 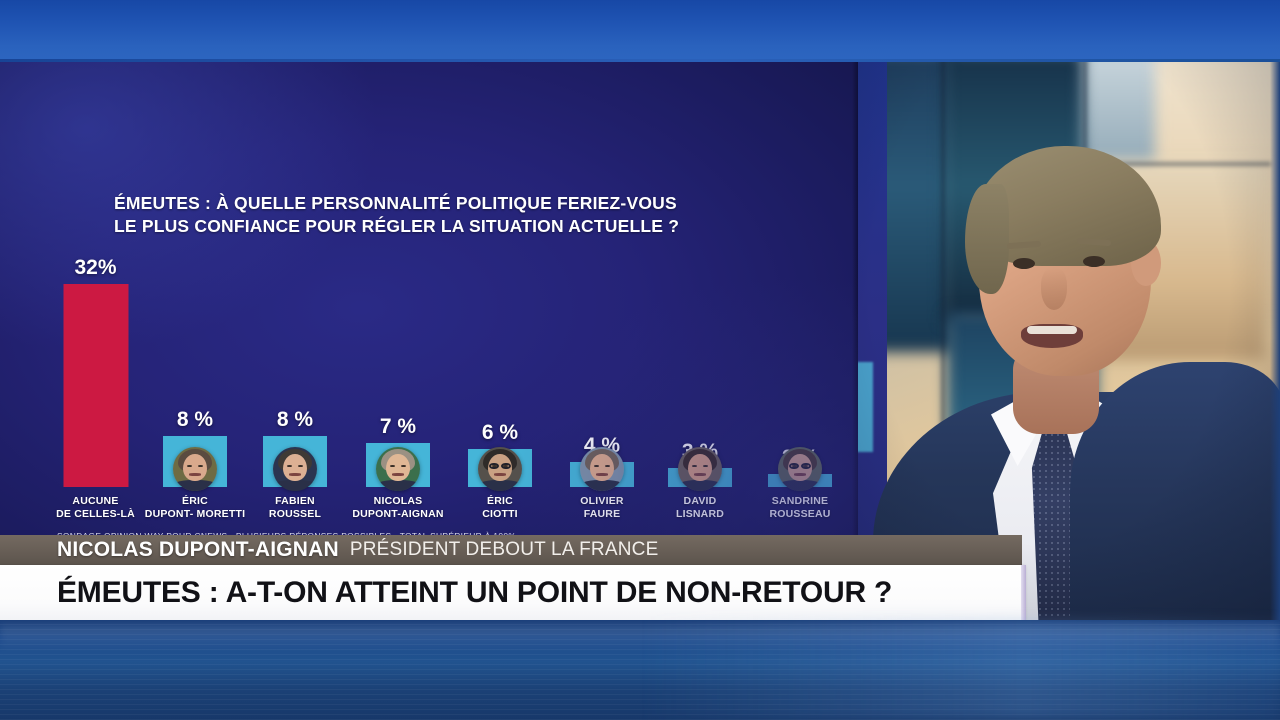 I want to click on studio-frame-line, so click(x=1176, y=164).